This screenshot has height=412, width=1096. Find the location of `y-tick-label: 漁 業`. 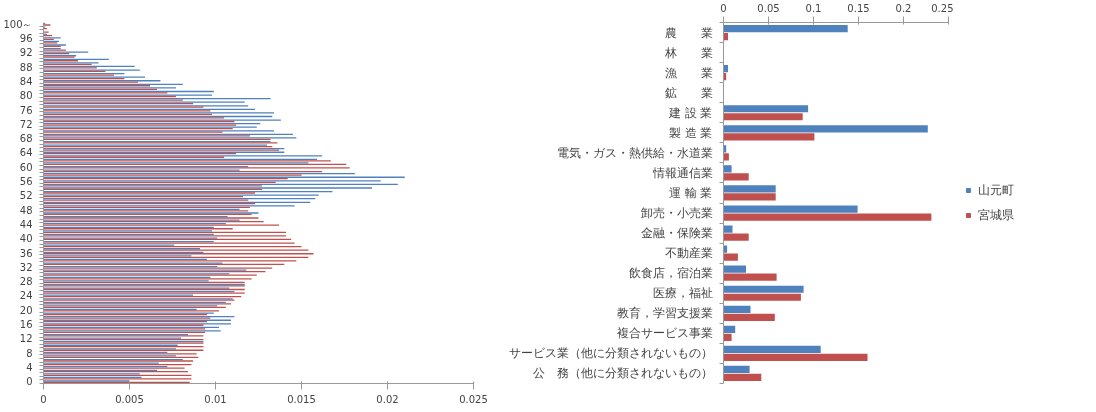

y-tick-label: 漁 業 is located at coordinates (688, 72).